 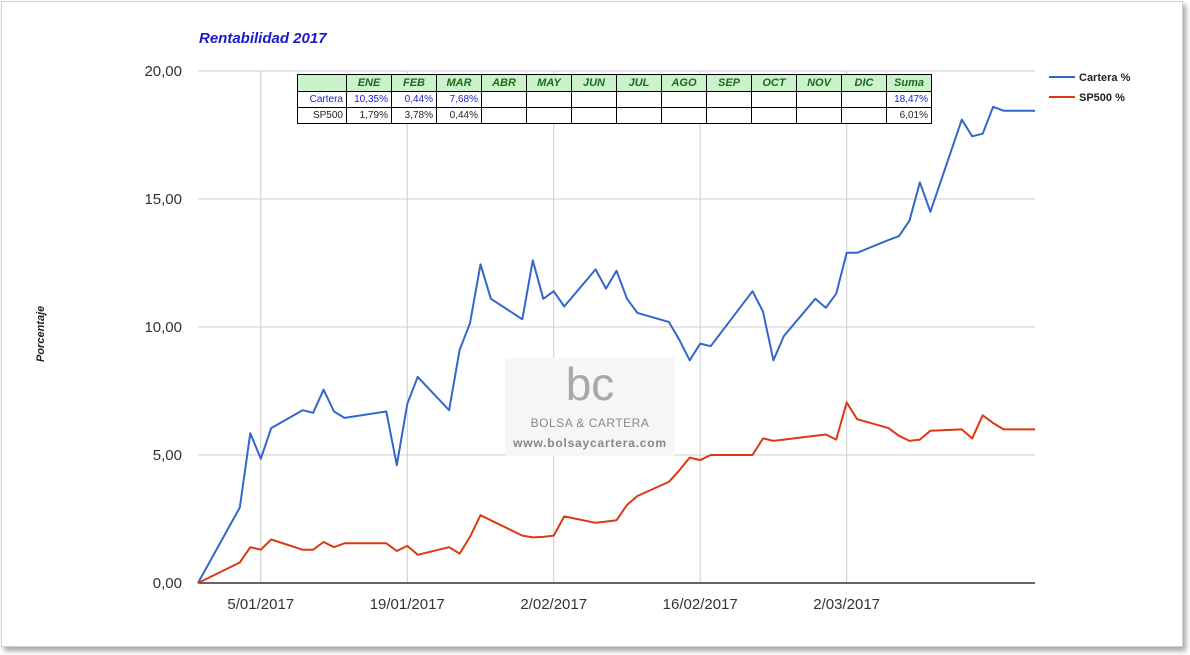 I want to click on row-label: SP500, so click(x=322, y=115).